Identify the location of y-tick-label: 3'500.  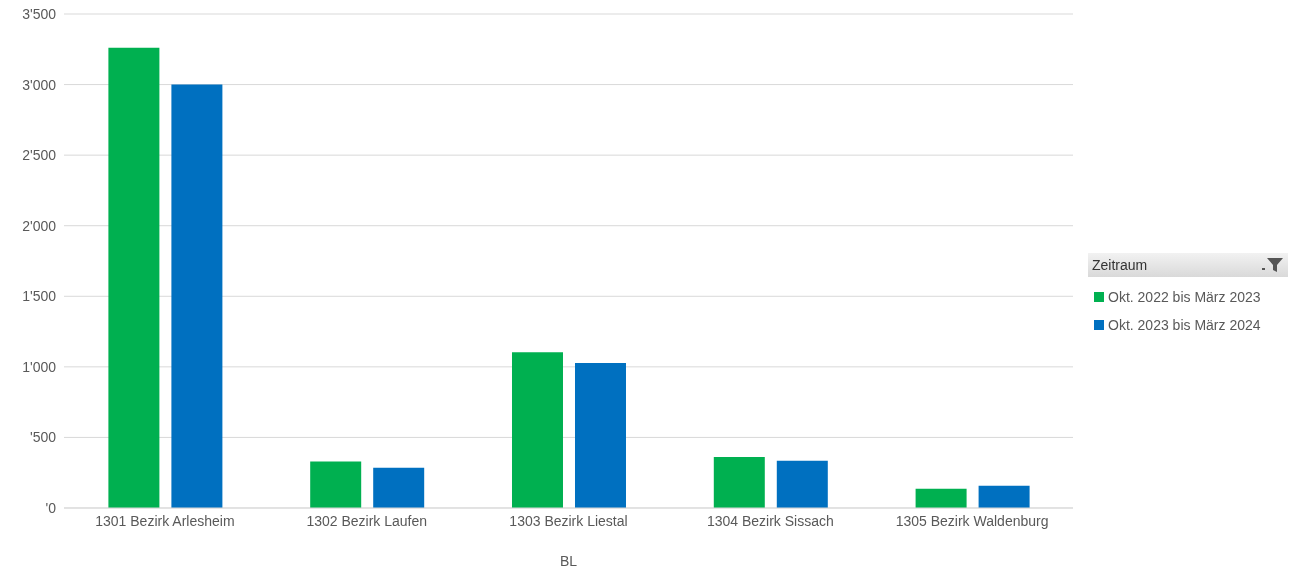
(39, 13).